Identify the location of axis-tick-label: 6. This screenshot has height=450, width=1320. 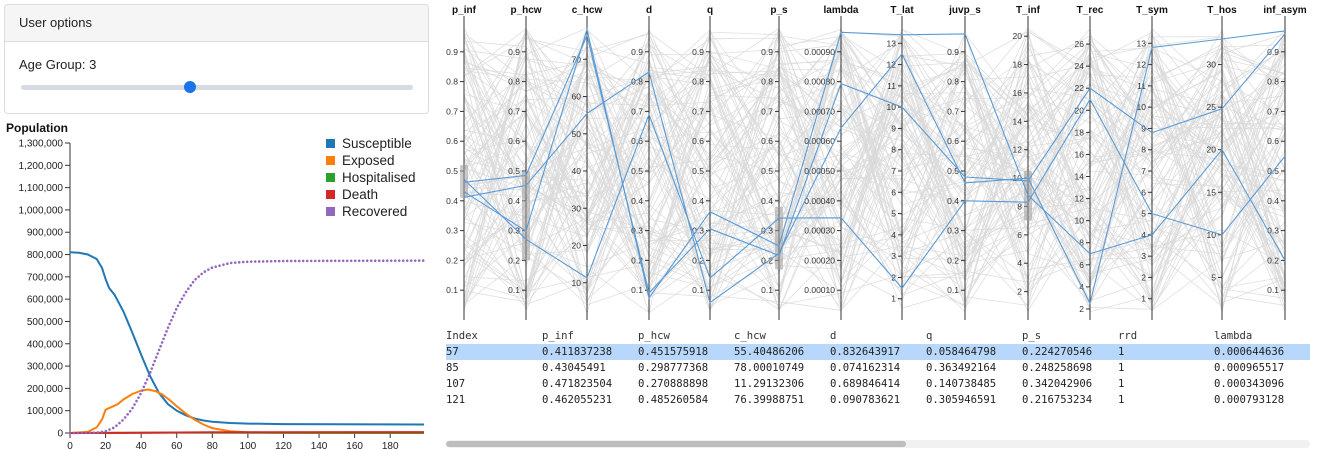
(1019, 235).